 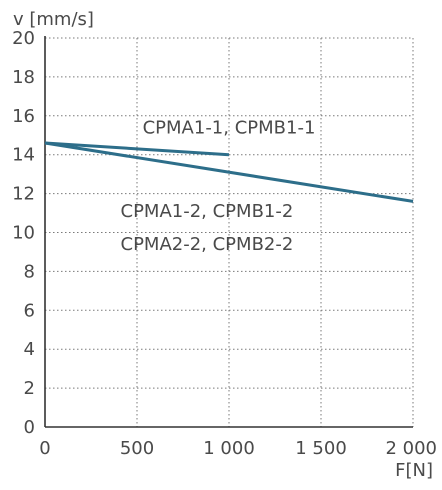 I want to click on x-tick-label: 1 000, so click(x=229, y=448).